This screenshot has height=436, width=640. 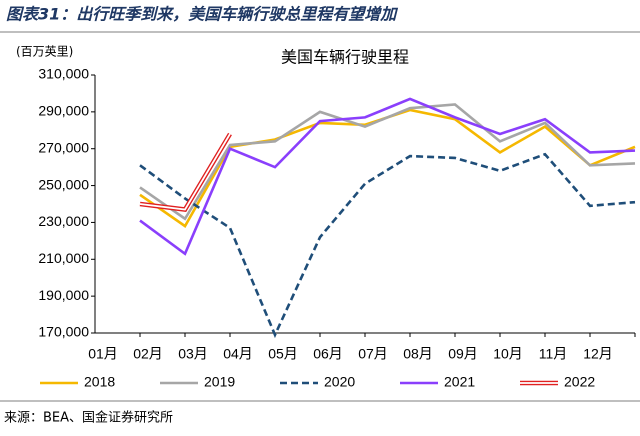 What do you see at coordinates (63, 221) in the screenshot?
I see `y-tick-label: 230,000` at bounding box center [63, 221].